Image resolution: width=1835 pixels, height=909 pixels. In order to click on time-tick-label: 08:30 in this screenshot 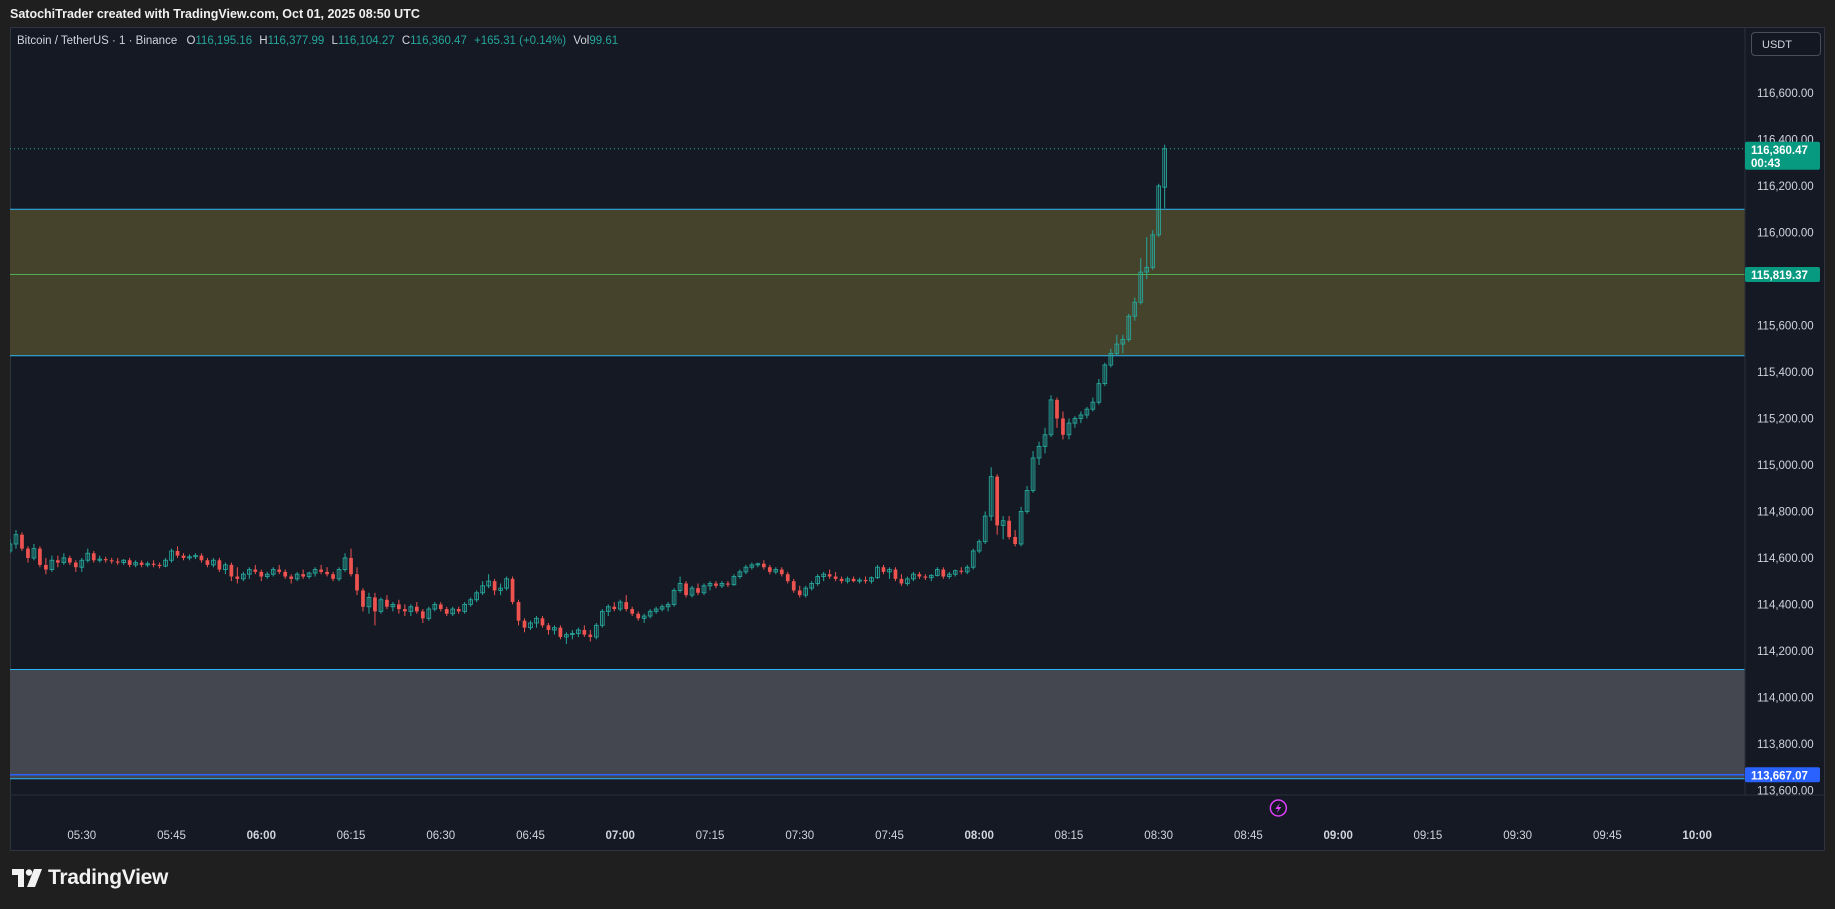, I will do `click(1158, 836)`.